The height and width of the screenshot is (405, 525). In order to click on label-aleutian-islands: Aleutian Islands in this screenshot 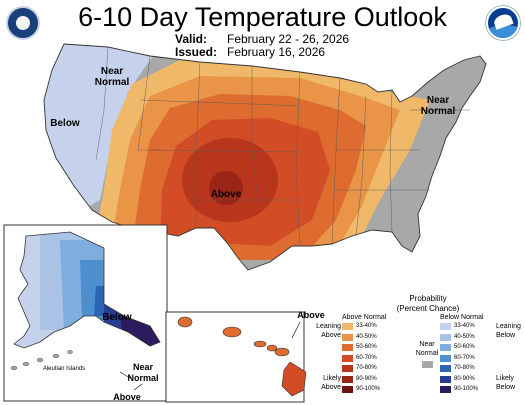, I will do `click(64, 369)`.